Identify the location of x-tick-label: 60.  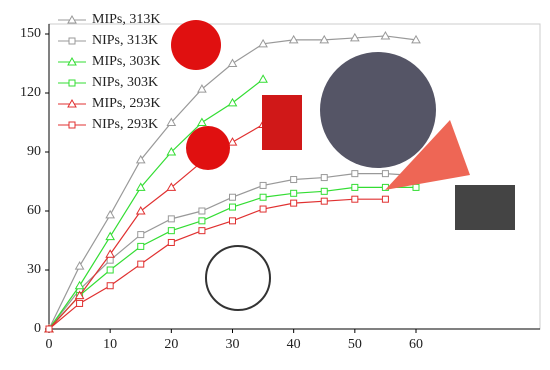
(416, 344).